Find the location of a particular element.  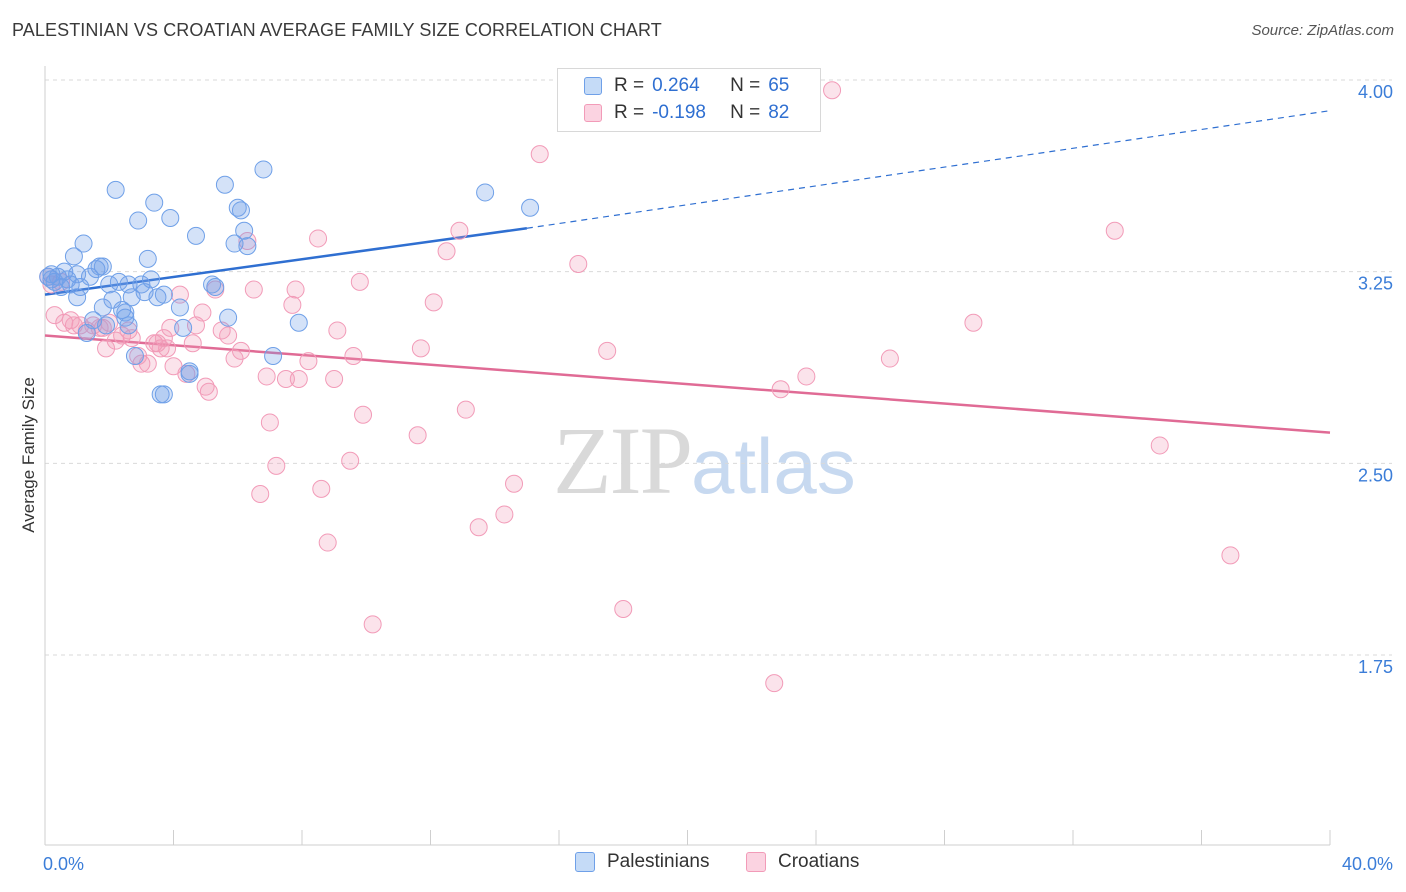

trend-line-croatians is located at coordinates (687, 384).